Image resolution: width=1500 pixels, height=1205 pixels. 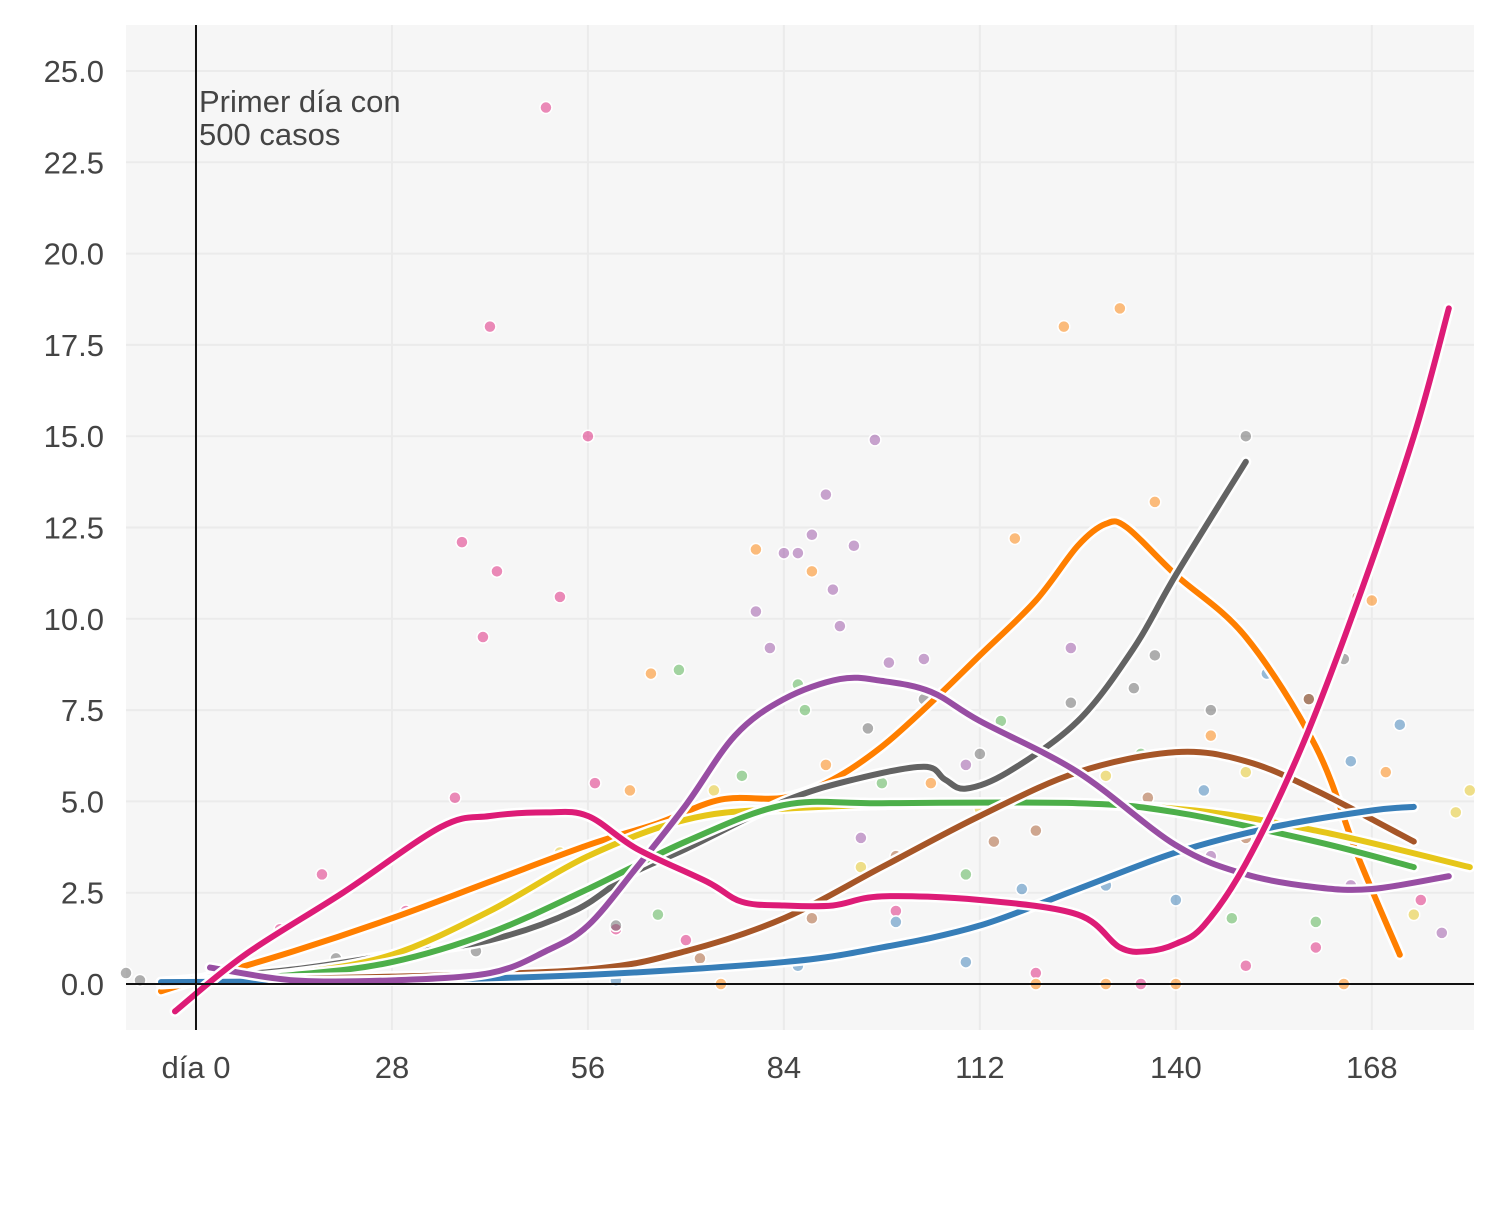 What do you see at coordinates (82, 710) in the screenshot?
I see `y-tick-label: 7.5` at bounding box center [82, 710].